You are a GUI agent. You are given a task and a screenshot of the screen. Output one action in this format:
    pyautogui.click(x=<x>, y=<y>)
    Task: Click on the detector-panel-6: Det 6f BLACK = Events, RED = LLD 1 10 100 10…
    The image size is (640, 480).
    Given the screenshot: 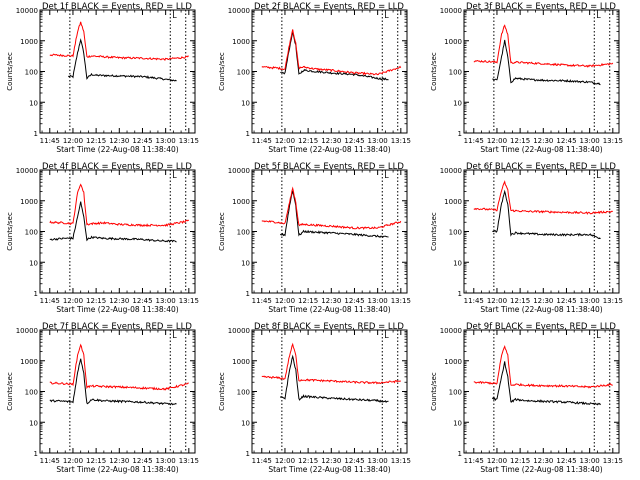 What is the action you would take?
    pyautogui.click(x=526, y=238)
    